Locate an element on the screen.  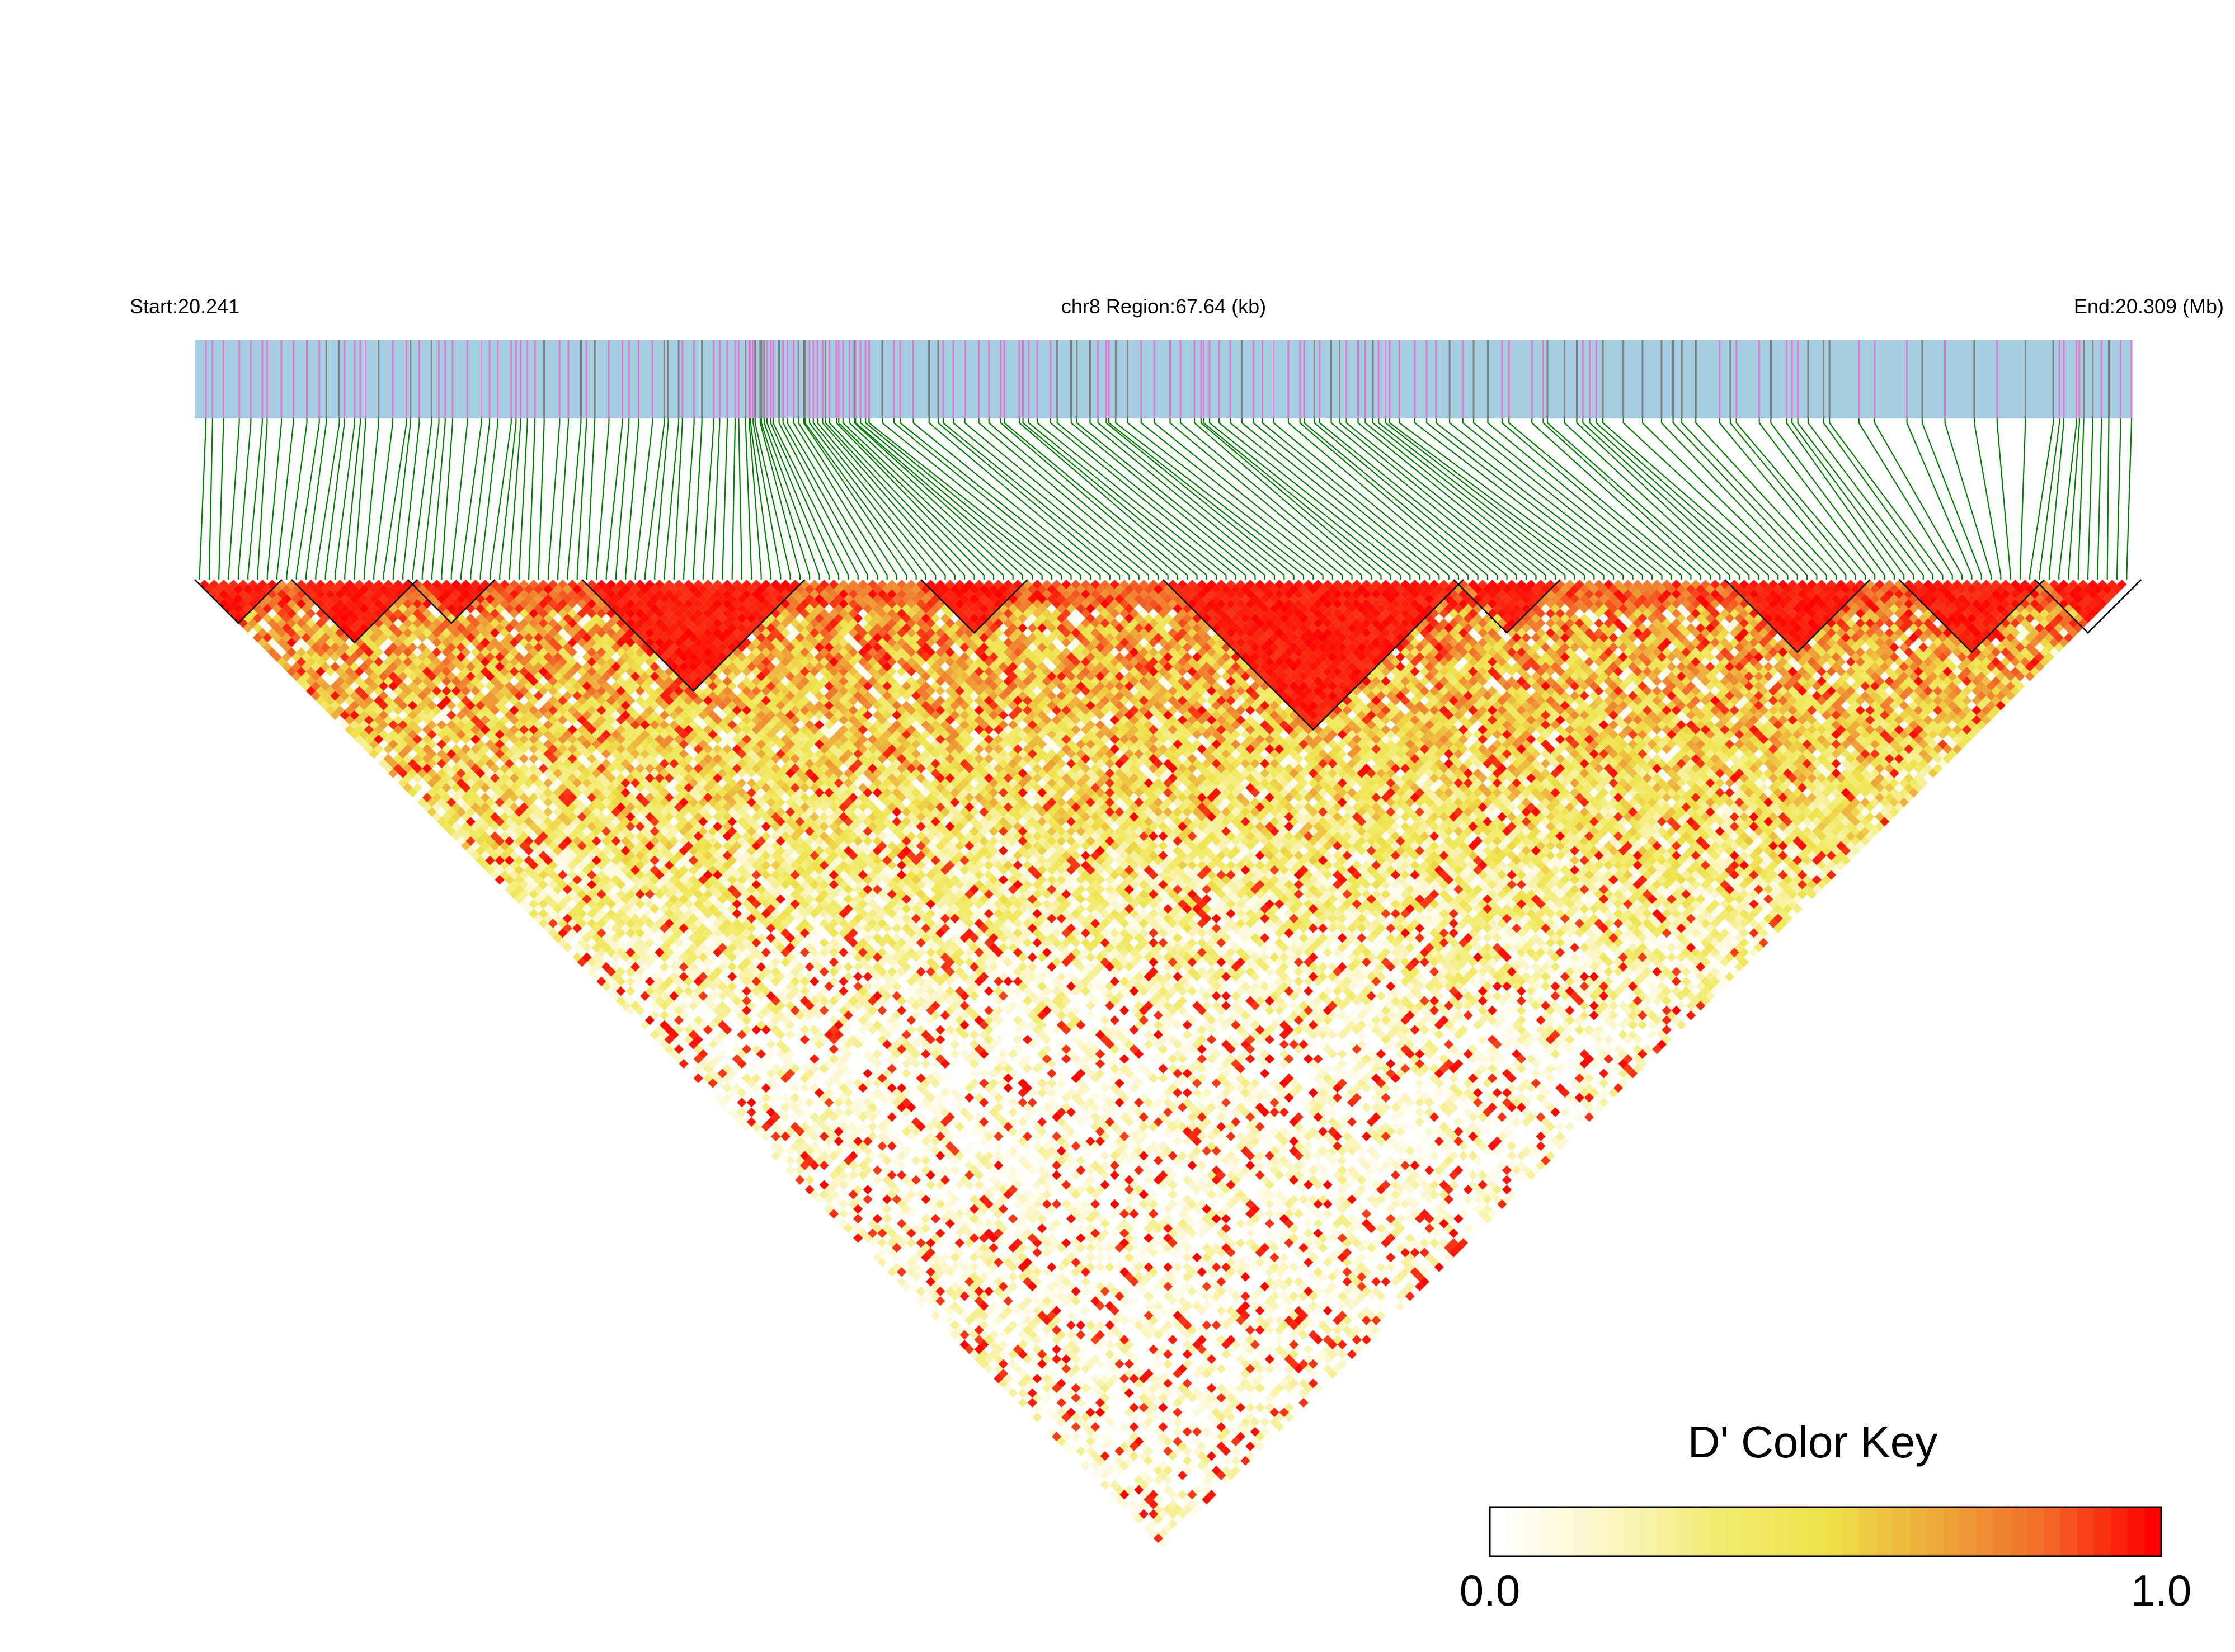
region-label: chr8 Region:67.64 (kb) is located at coordinates (1163, 306).